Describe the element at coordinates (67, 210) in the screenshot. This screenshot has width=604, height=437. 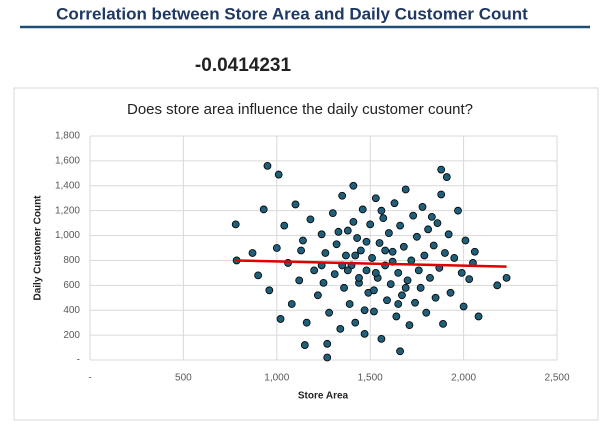
I see `y-tick-label: 1,200` at that location.